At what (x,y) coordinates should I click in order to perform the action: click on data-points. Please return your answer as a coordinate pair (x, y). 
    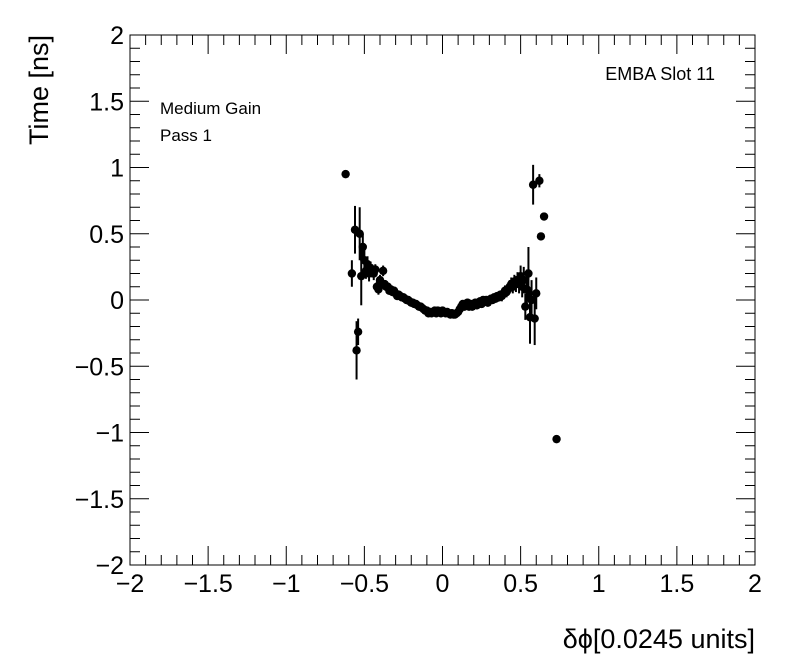
    Looking at the image, I should click on (451, 304).